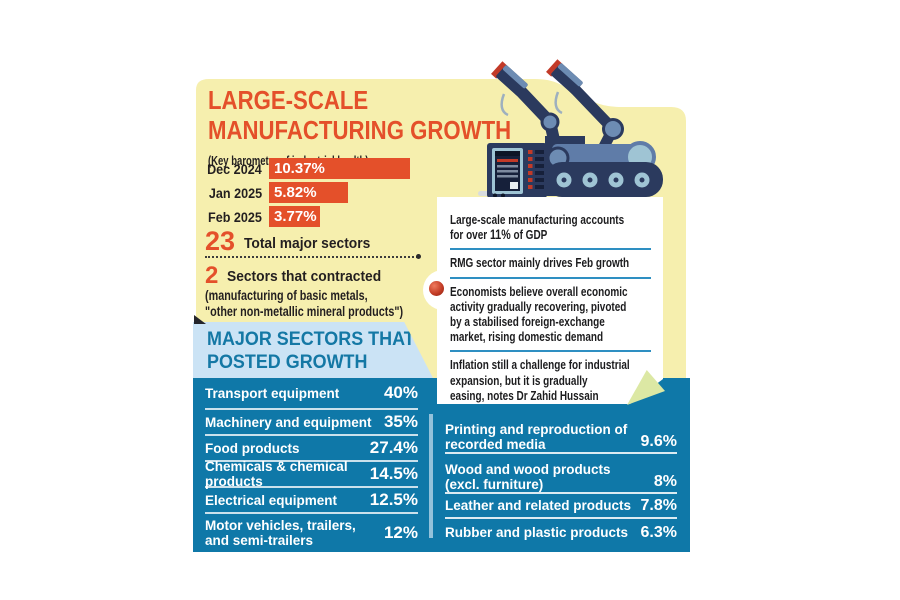 Image resolution: width=900 pixels, height=600 pixels. I want to click on note-line: Economists believe overall economic, so click(539, 291).